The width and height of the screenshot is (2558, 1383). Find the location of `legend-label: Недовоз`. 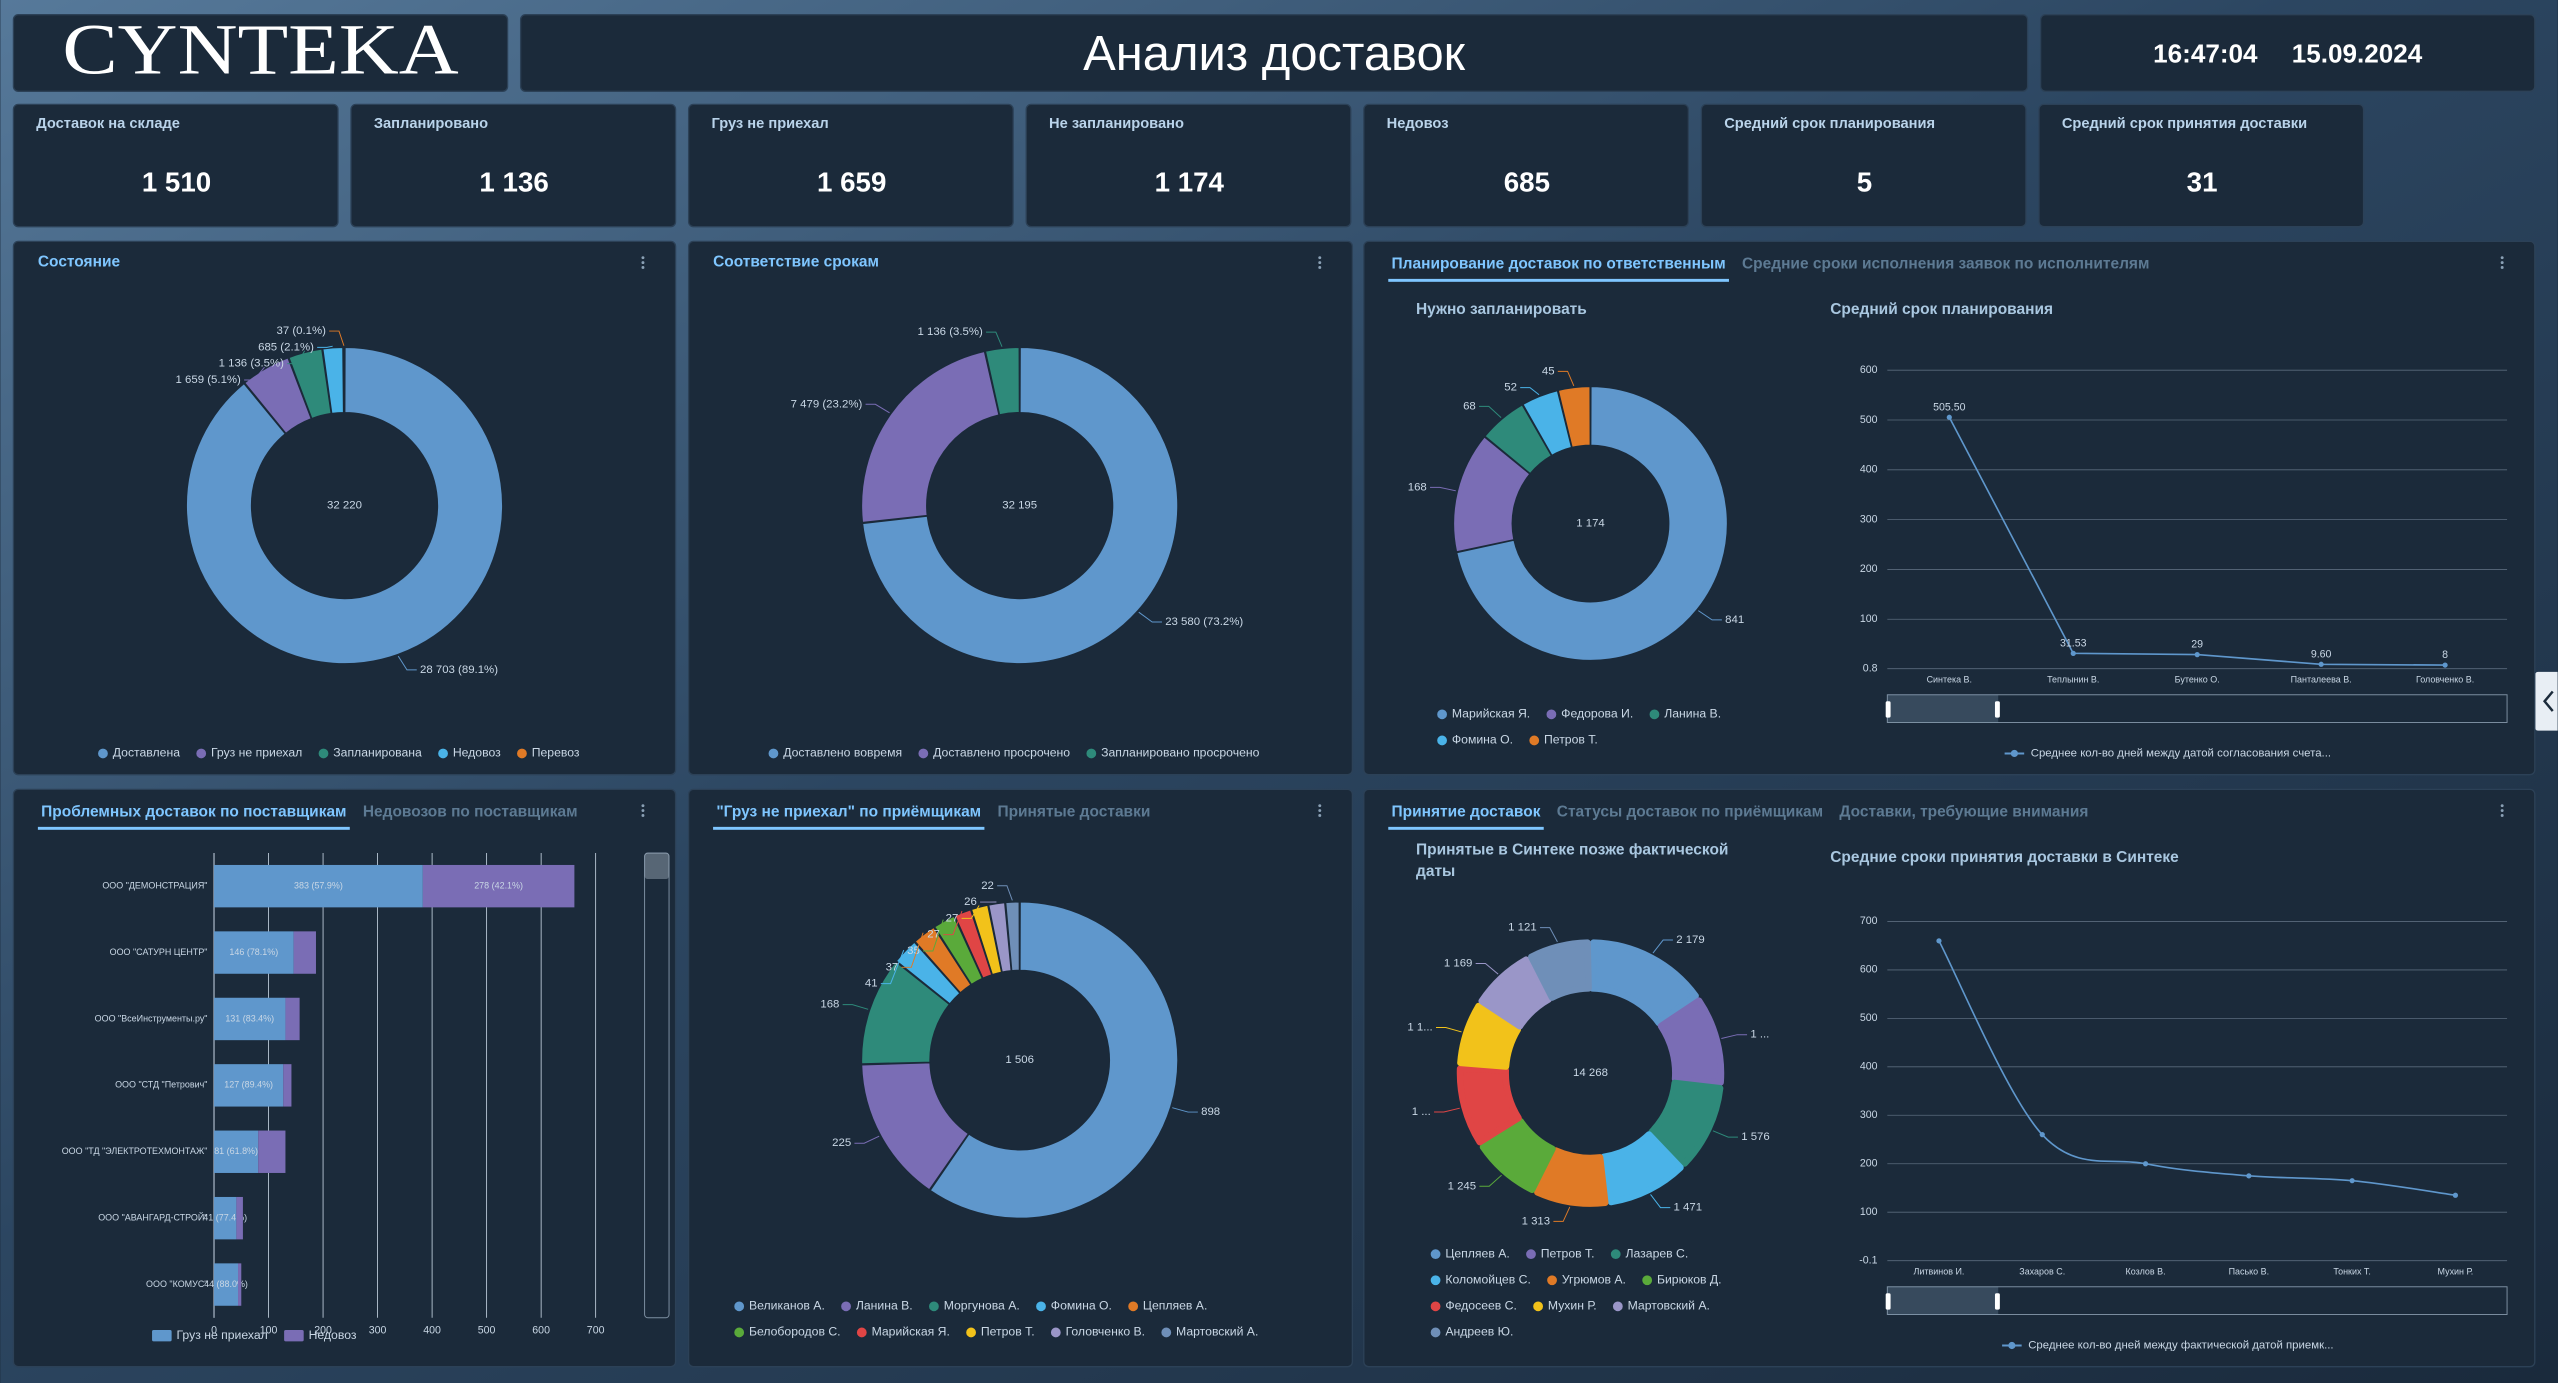

legend-label: Недовоз is located at coordinates (477, 753).